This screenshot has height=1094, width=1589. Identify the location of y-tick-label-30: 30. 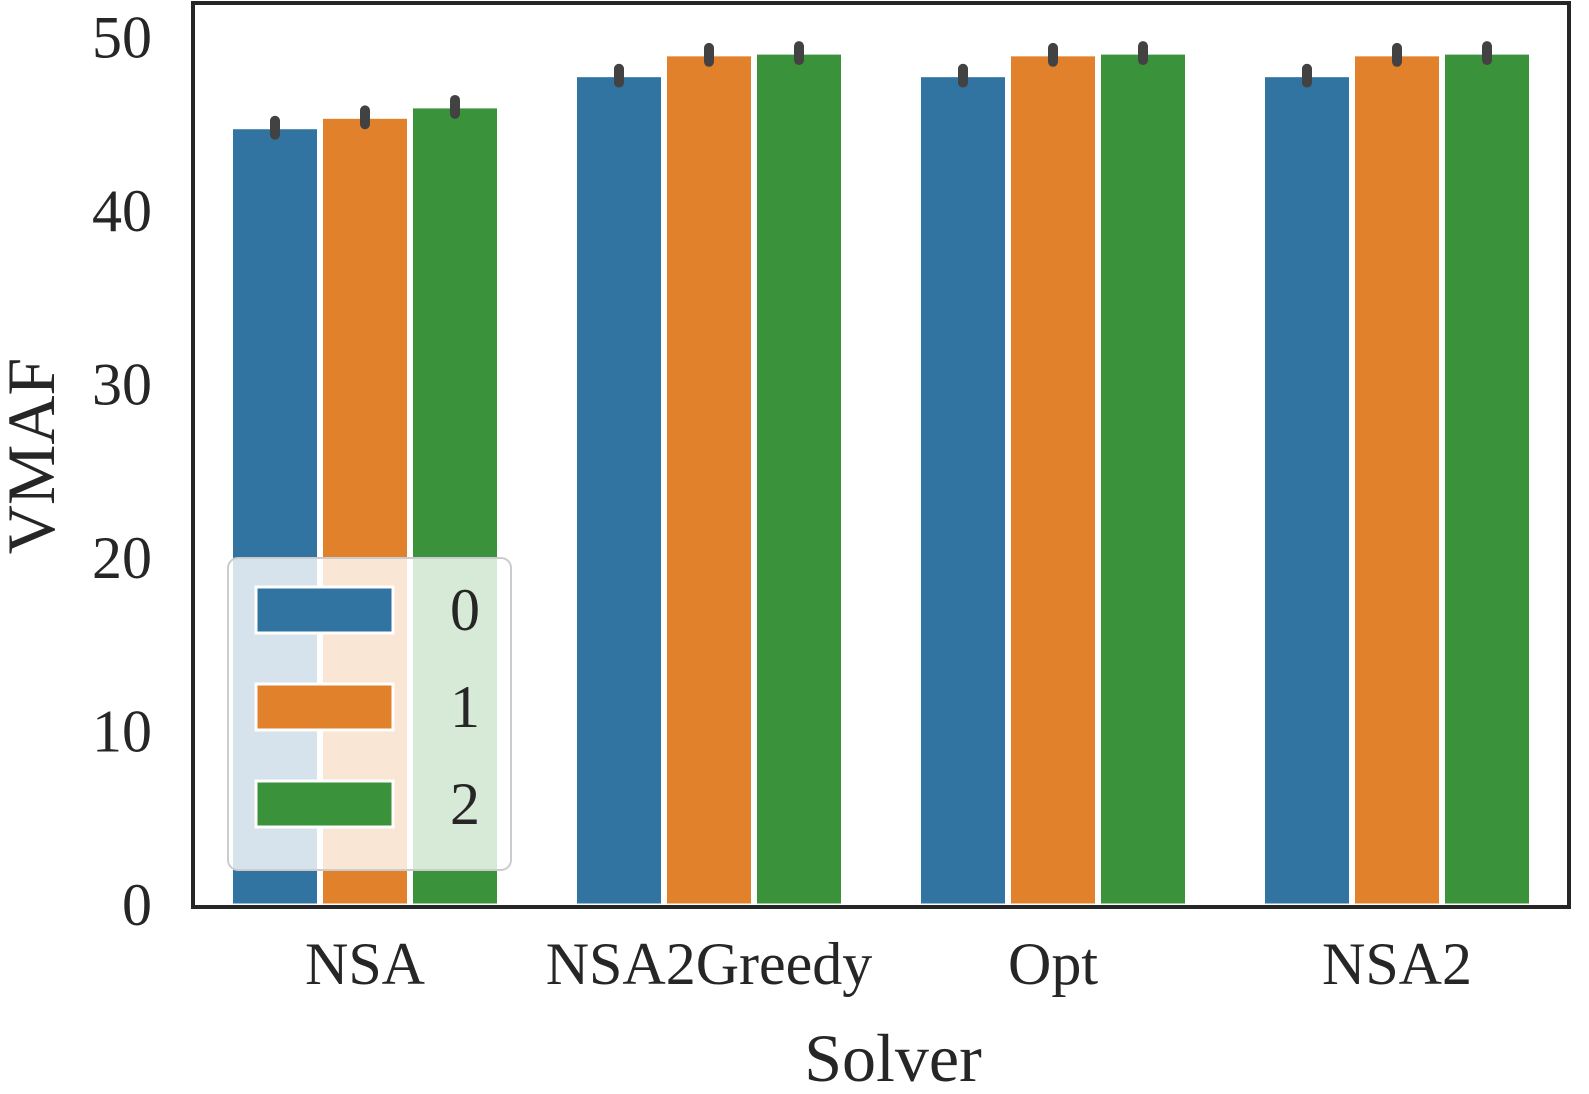
(122, 385).